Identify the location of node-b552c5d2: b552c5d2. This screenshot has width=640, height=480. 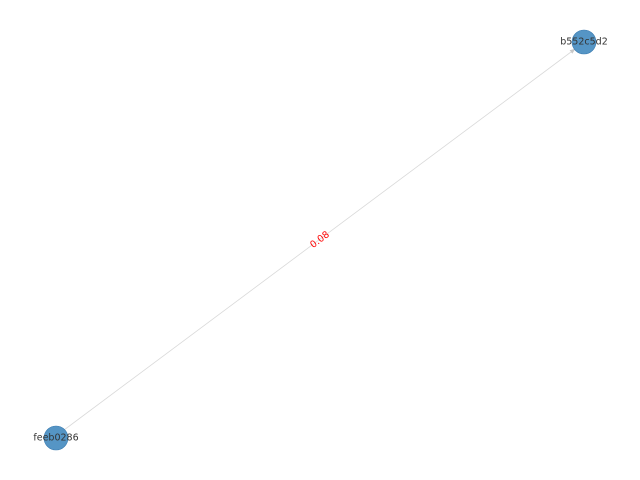
(584, 42).